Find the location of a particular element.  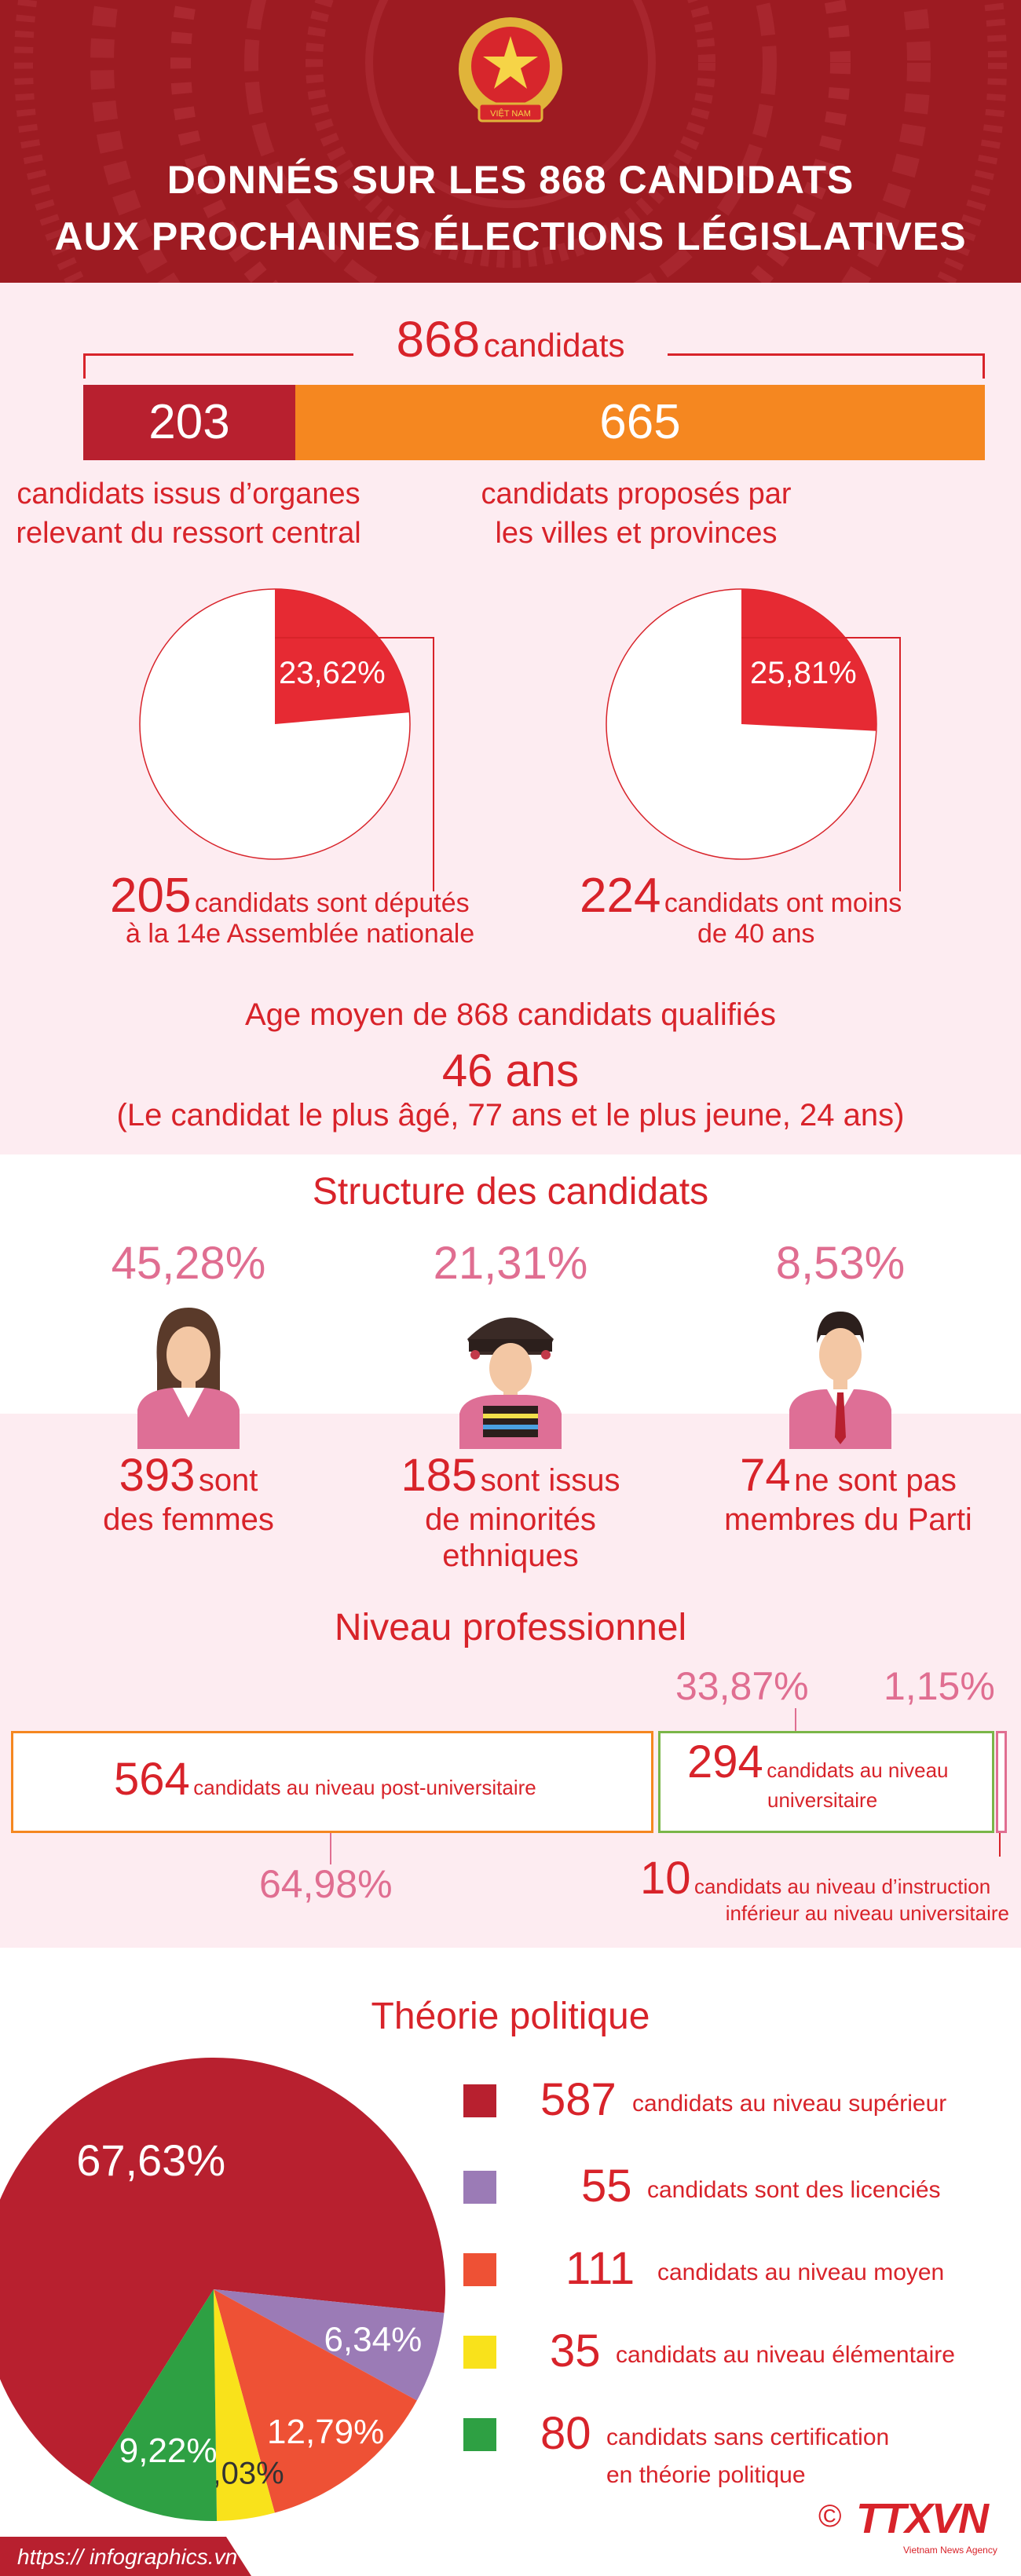

ethnic-text2: de minorités is located at coordinates (510, 1519).